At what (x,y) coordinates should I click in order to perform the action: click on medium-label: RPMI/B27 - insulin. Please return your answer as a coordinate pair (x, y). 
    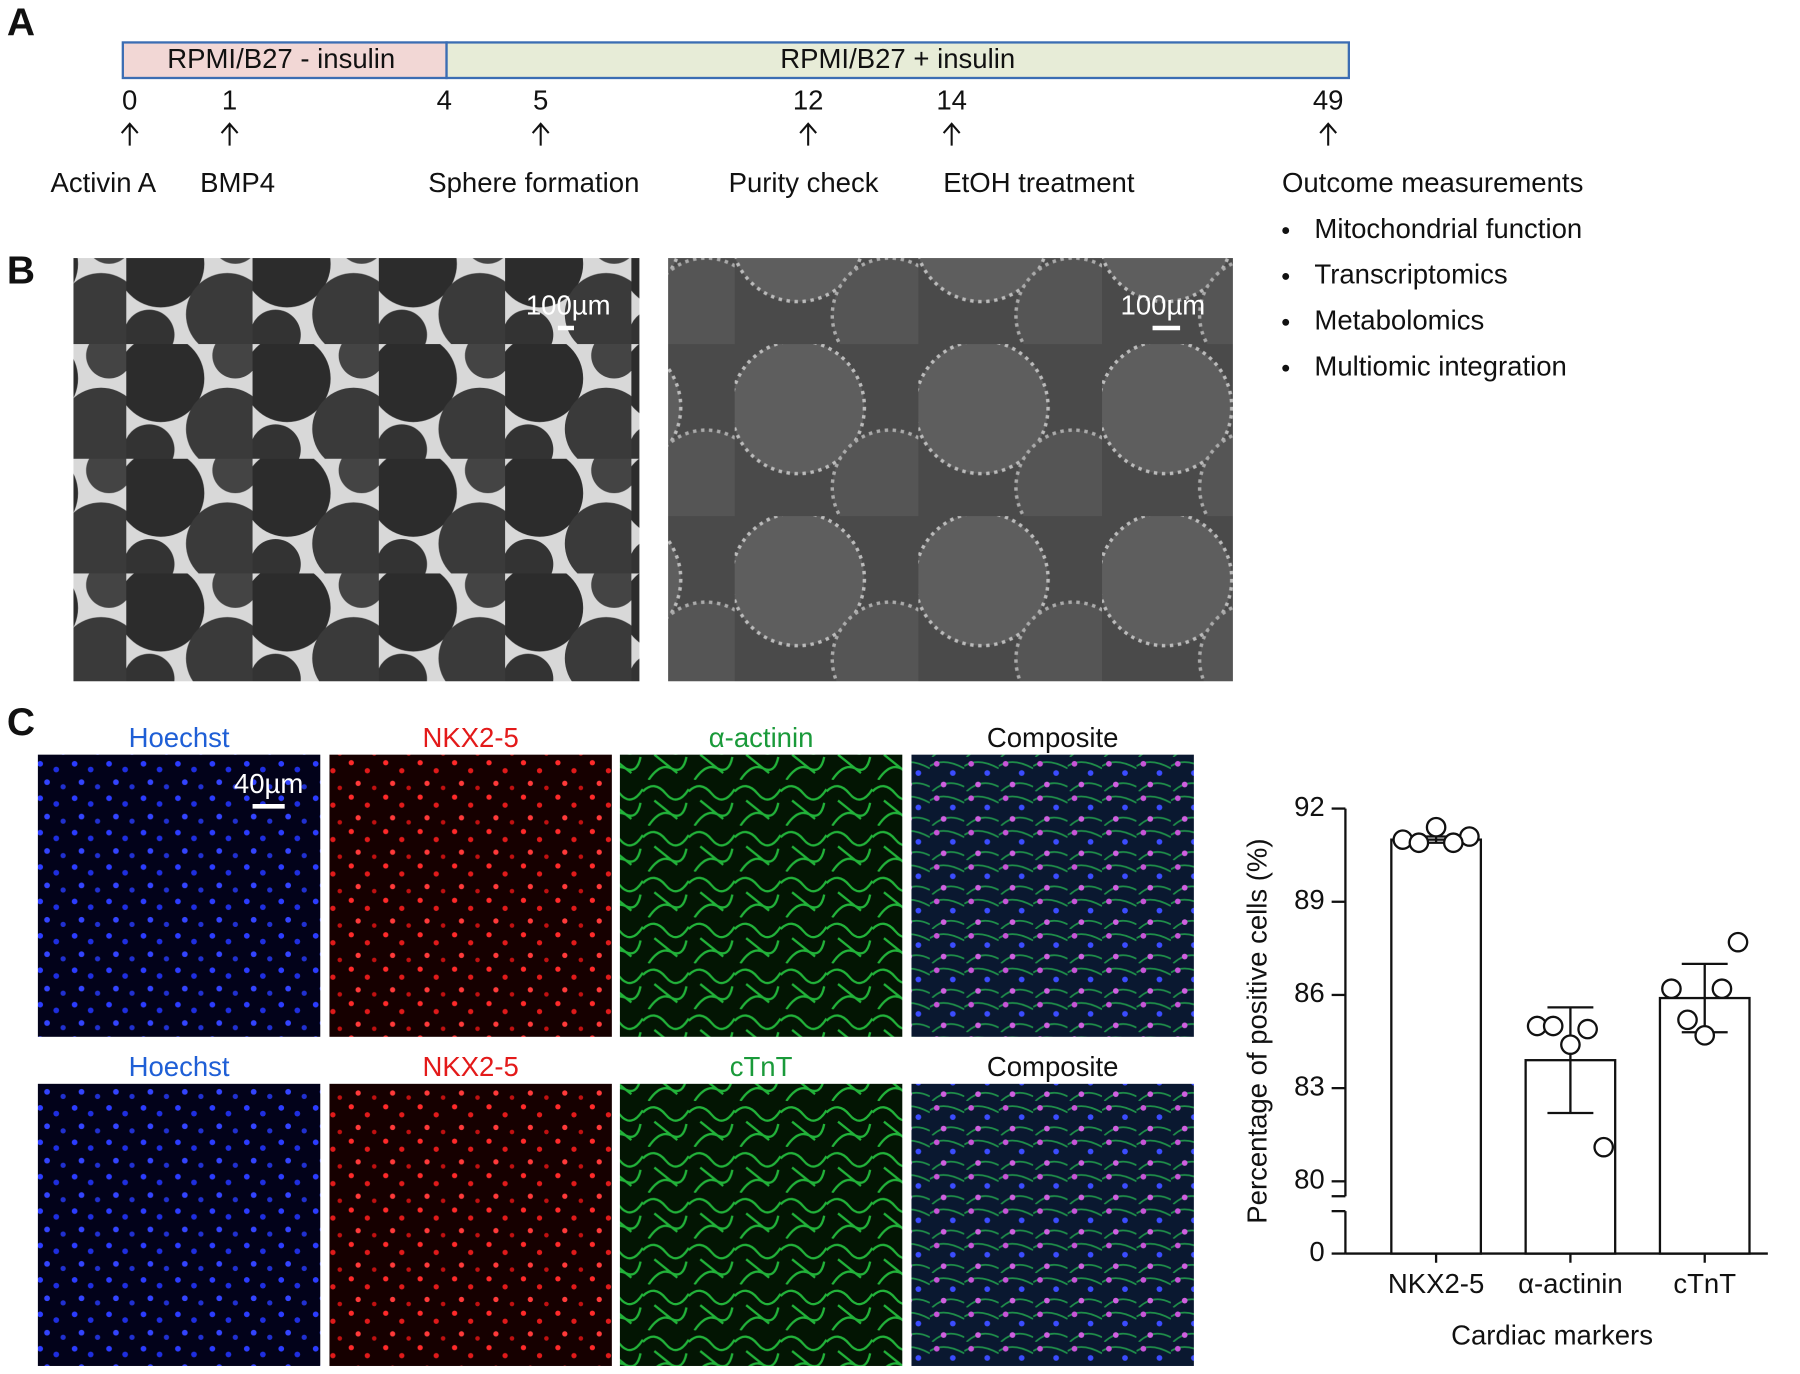
    Looking at the image, I should click on (281, 58).